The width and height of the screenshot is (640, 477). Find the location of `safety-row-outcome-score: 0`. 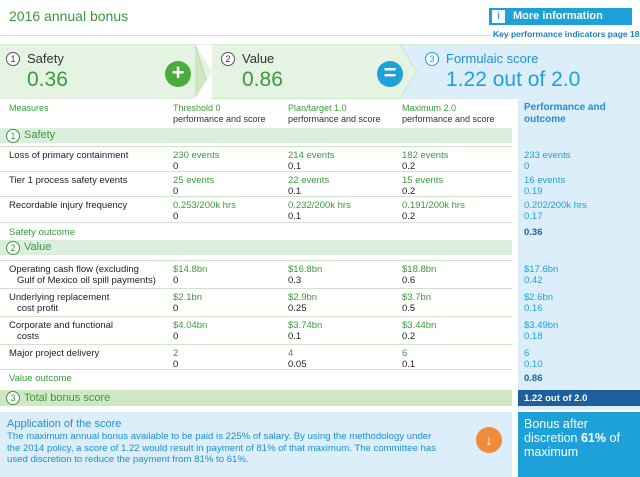

safety-row-outcome-score: 0 is located at coordinates (527, 166).